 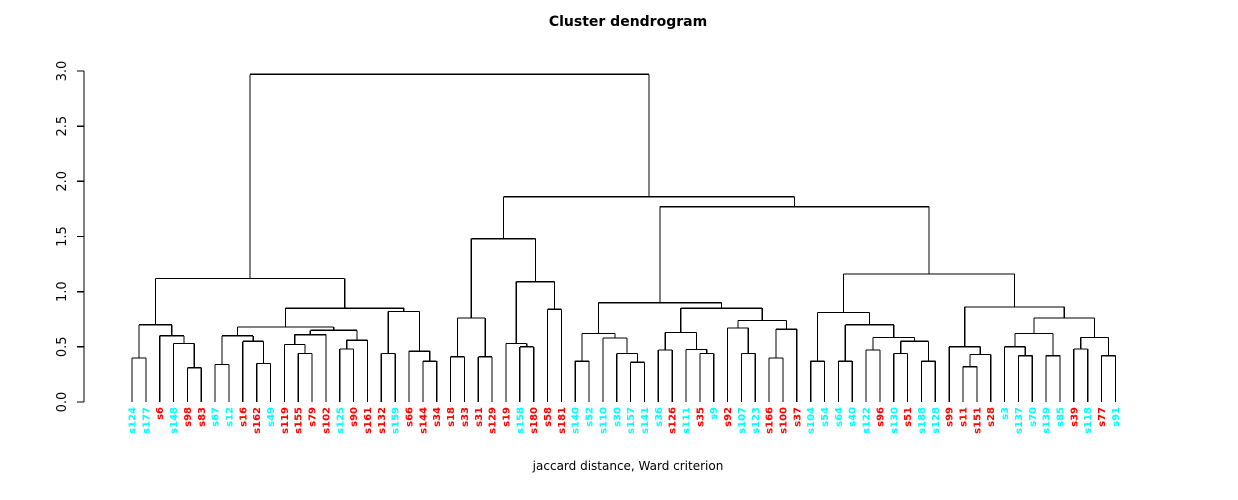 I want to click on leaf-label: s111, so click(x=687, y=420).